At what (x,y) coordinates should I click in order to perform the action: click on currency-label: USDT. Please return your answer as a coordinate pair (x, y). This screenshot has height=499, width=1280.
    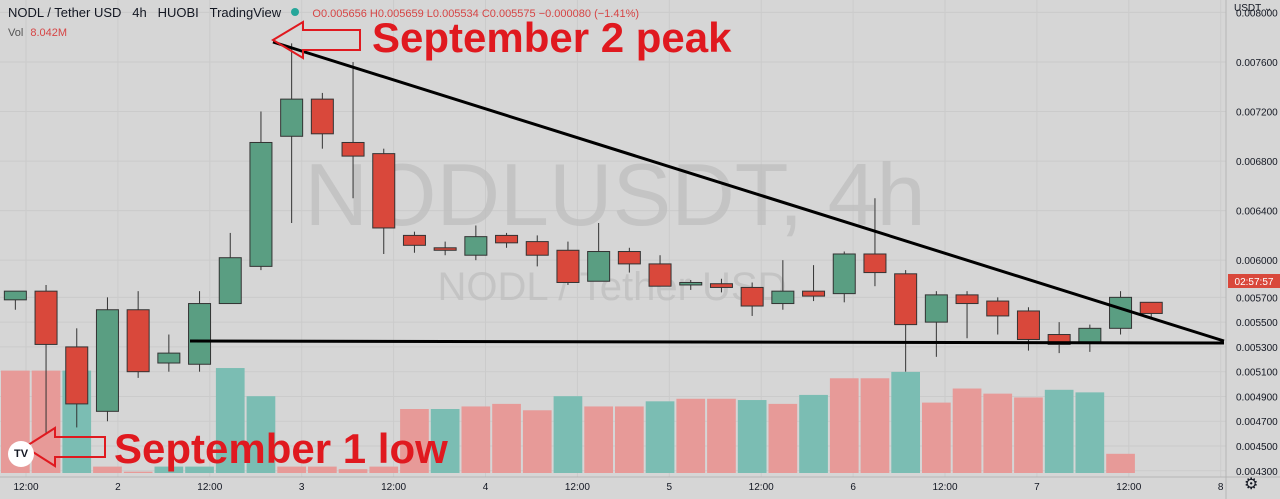
    Looking at the image, I should click on (1248, 8).